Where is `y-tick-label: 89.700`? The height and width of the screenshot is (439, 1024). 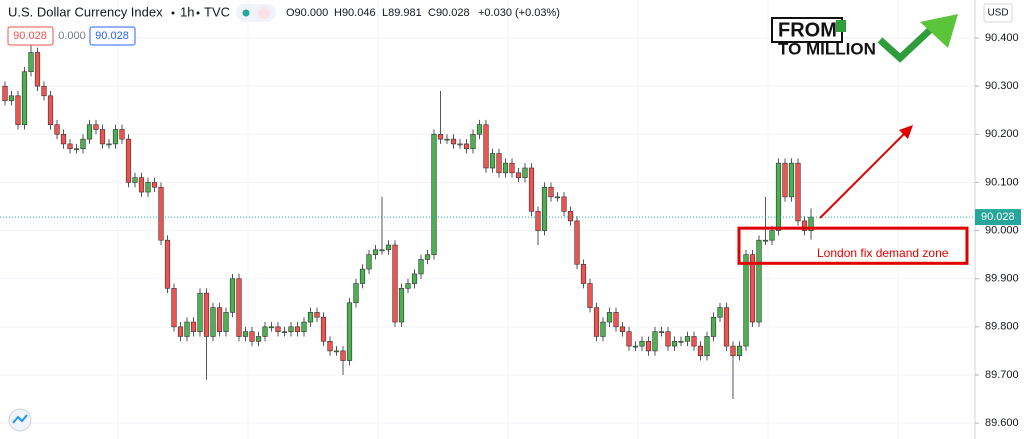 y-tick-label: 89.700 is located at coordinates (1002, 375).